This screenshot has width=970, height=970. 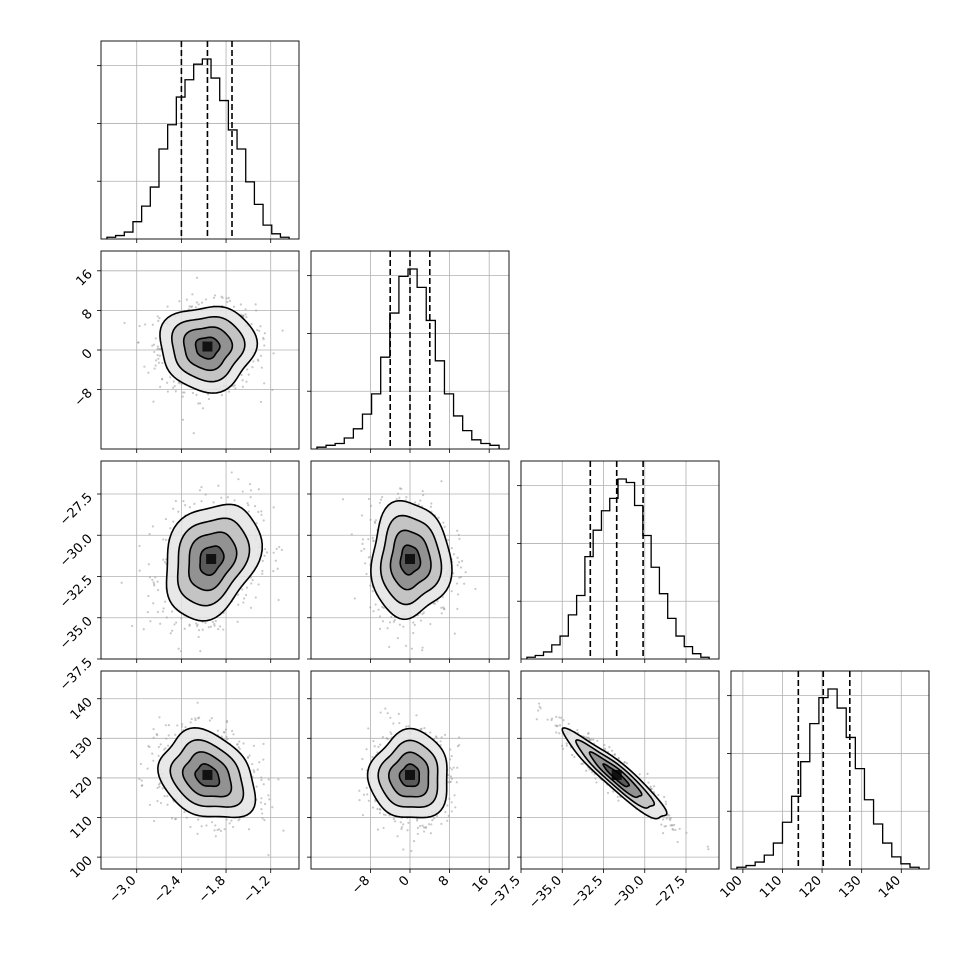 What do you see at coordinates (200, 140) in the screenshot?
I see `panel-frame` at bounding box center [200, 140].